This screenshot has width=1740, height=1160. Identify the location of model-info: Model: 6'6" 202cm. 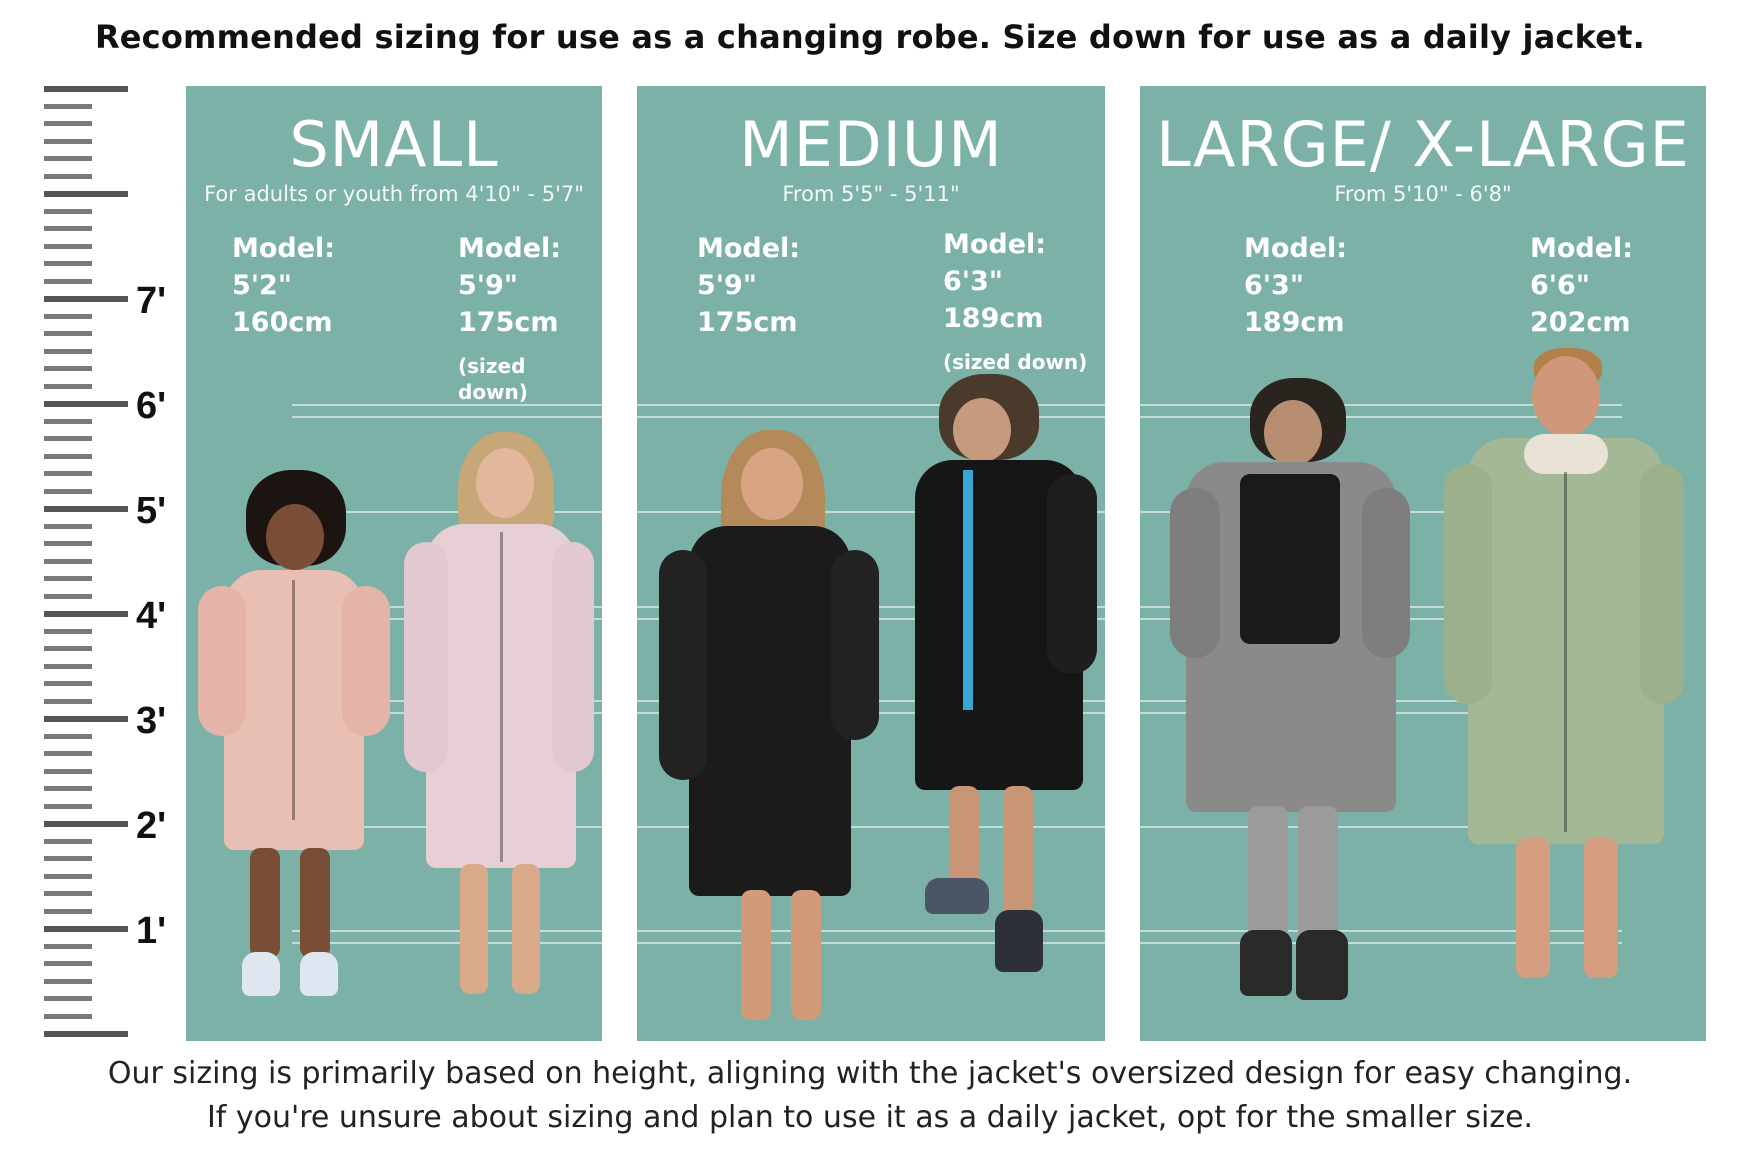
(1581, 285).